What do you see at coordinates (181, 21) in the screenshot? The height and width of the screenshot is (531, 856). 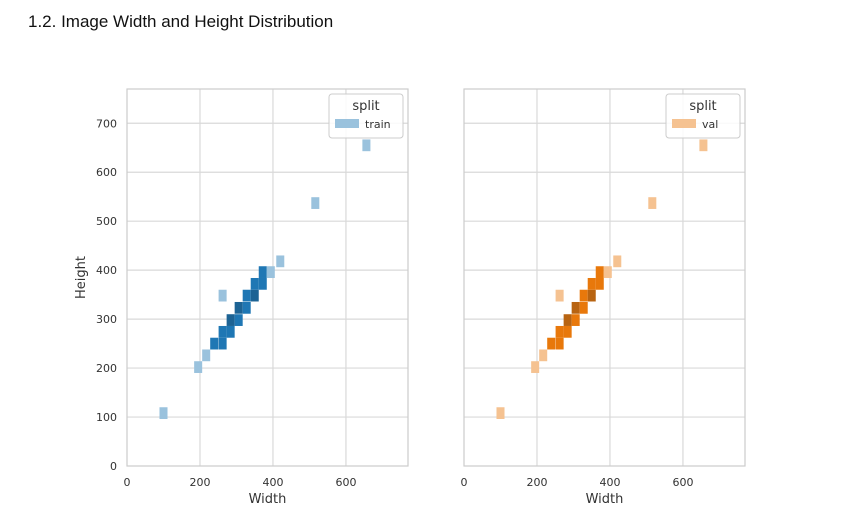 I see `page-title: 1.2. Image Width and Height Distribution` at bounding box center [181, 21].